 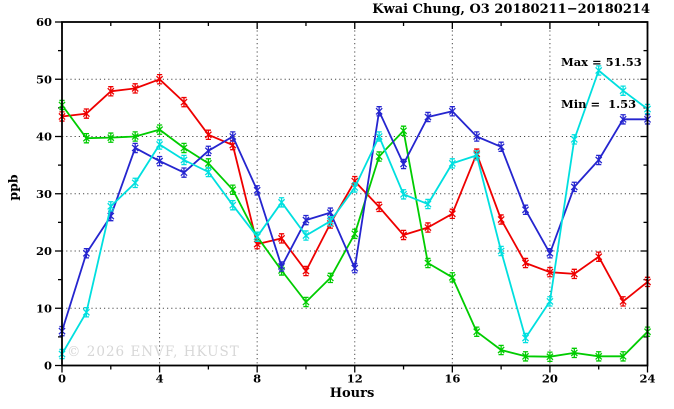 What do you see at coordinates (601, 83) in the screenshot?
I see `max-min-annotation: Max = 51.53 Min = 1.53` at bounding box center [601, 83].